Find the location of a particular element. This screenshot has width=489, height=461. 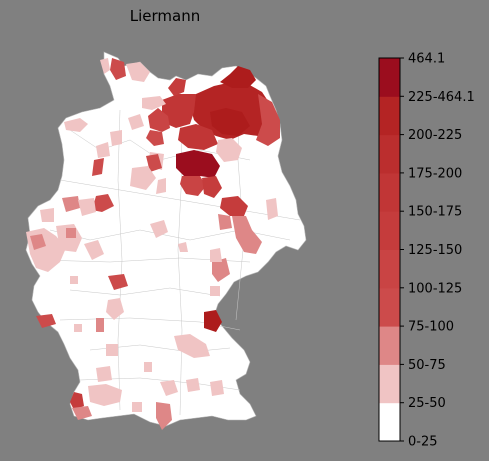

colorbar-tick-label: 0-25 is located at coordinates (423, 442).